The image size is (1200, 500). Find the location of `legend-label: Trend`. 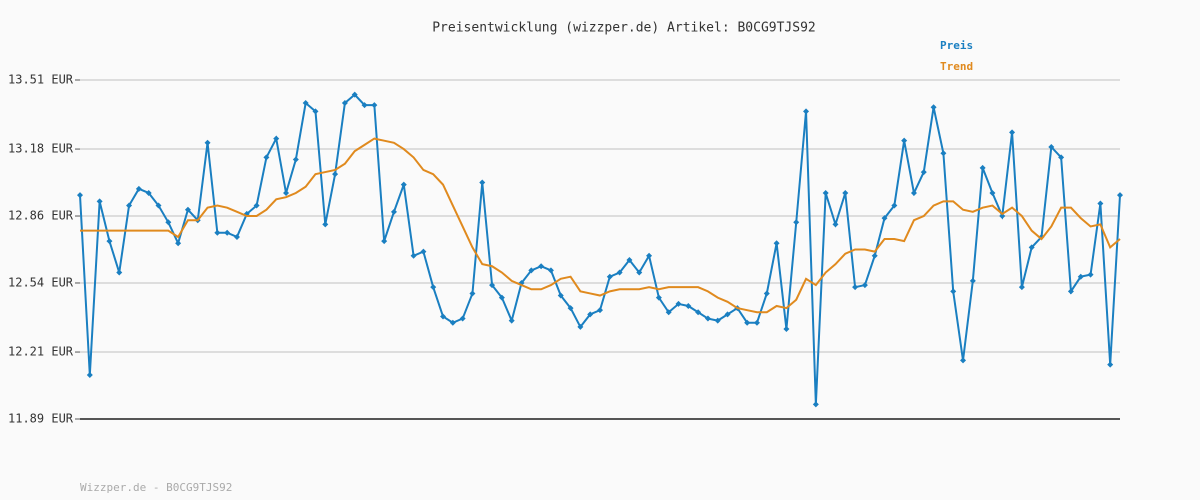

legend-label: Trend is located at coordinates (956, 66).